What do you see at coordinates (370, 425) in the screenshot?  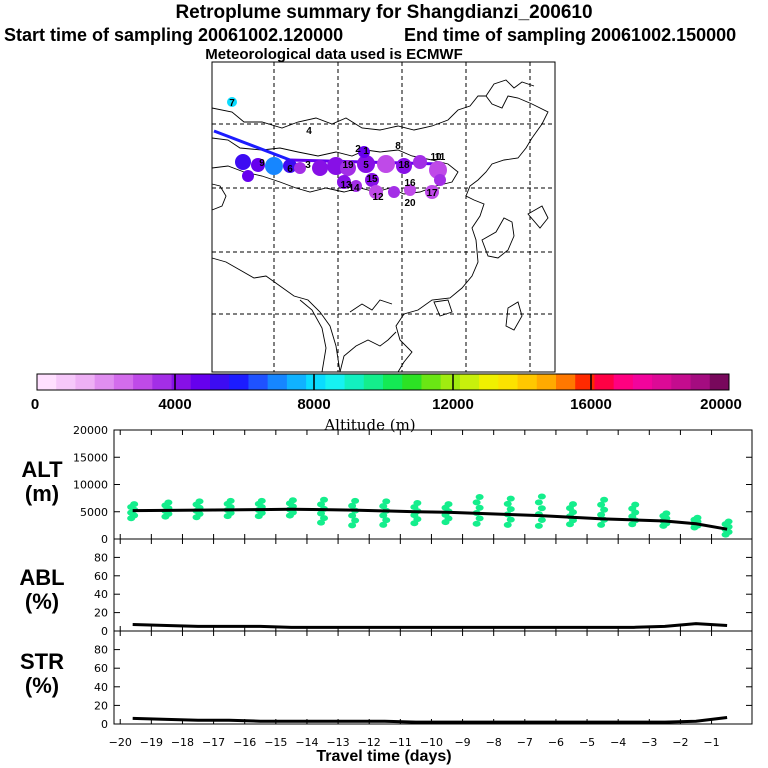 I see `colorbar-title: Altitude (m)` at bounding box center [370, 425].